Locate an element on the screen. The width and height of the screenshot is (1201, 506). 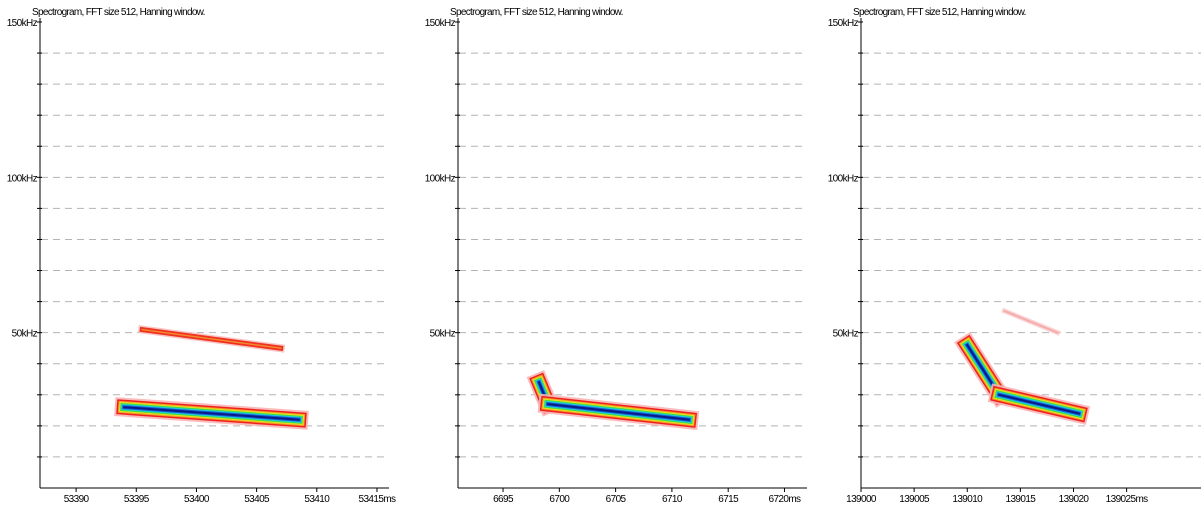
x-tick-label: 6705 is located at coordinates (616, 499).